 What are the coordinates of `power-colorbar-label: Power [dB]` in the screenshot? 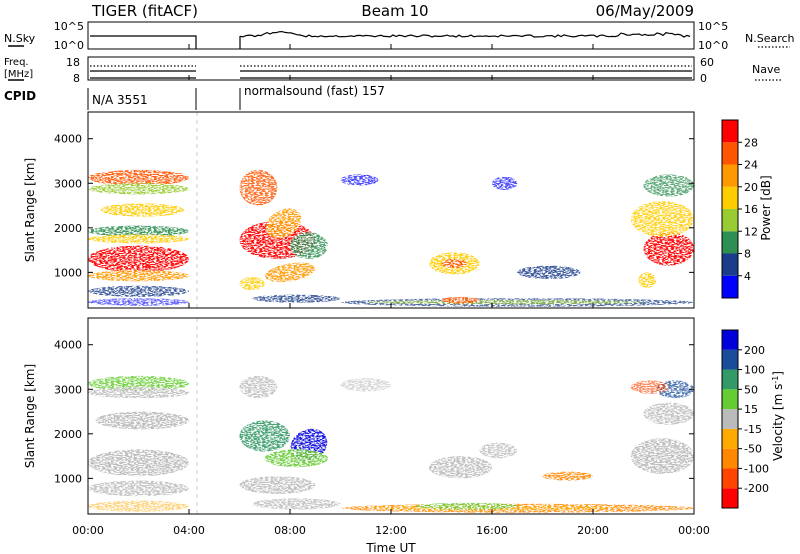 It's located at (766, 207).